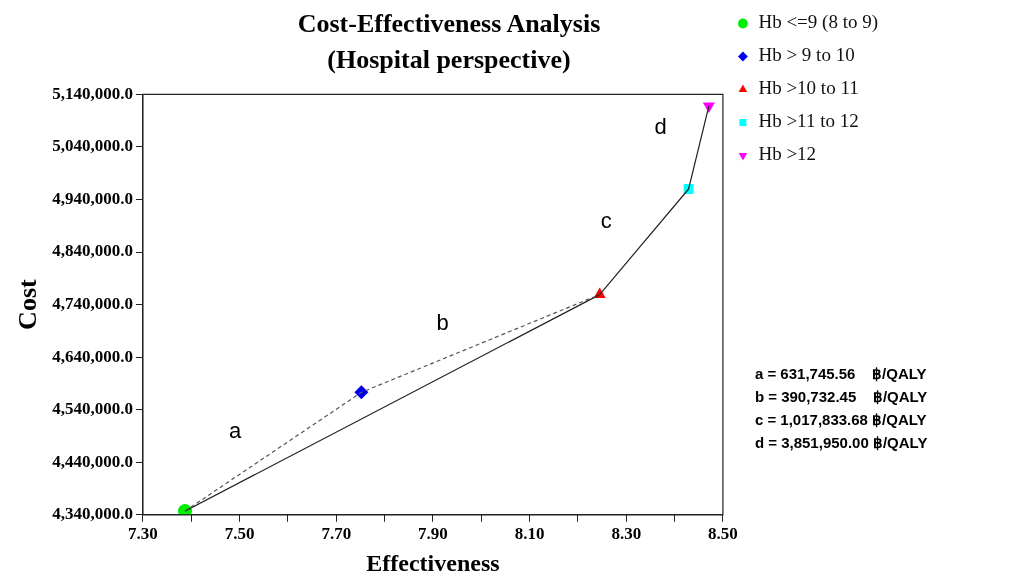  Describe the element at coordinates (723, 534) in the screenshot. I see `x-tick-label: 8.50` at that location.